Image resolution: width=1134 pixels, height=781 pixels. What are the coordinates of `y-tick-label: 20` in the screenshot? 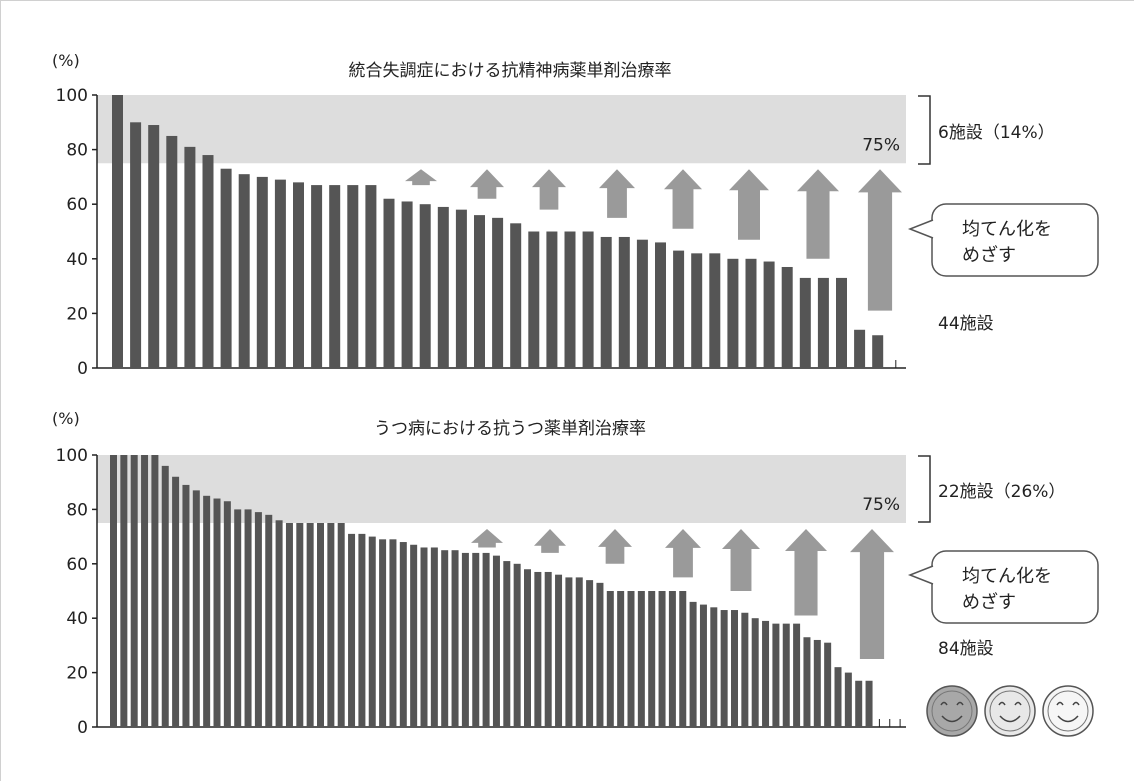 It's located at (77, 314).